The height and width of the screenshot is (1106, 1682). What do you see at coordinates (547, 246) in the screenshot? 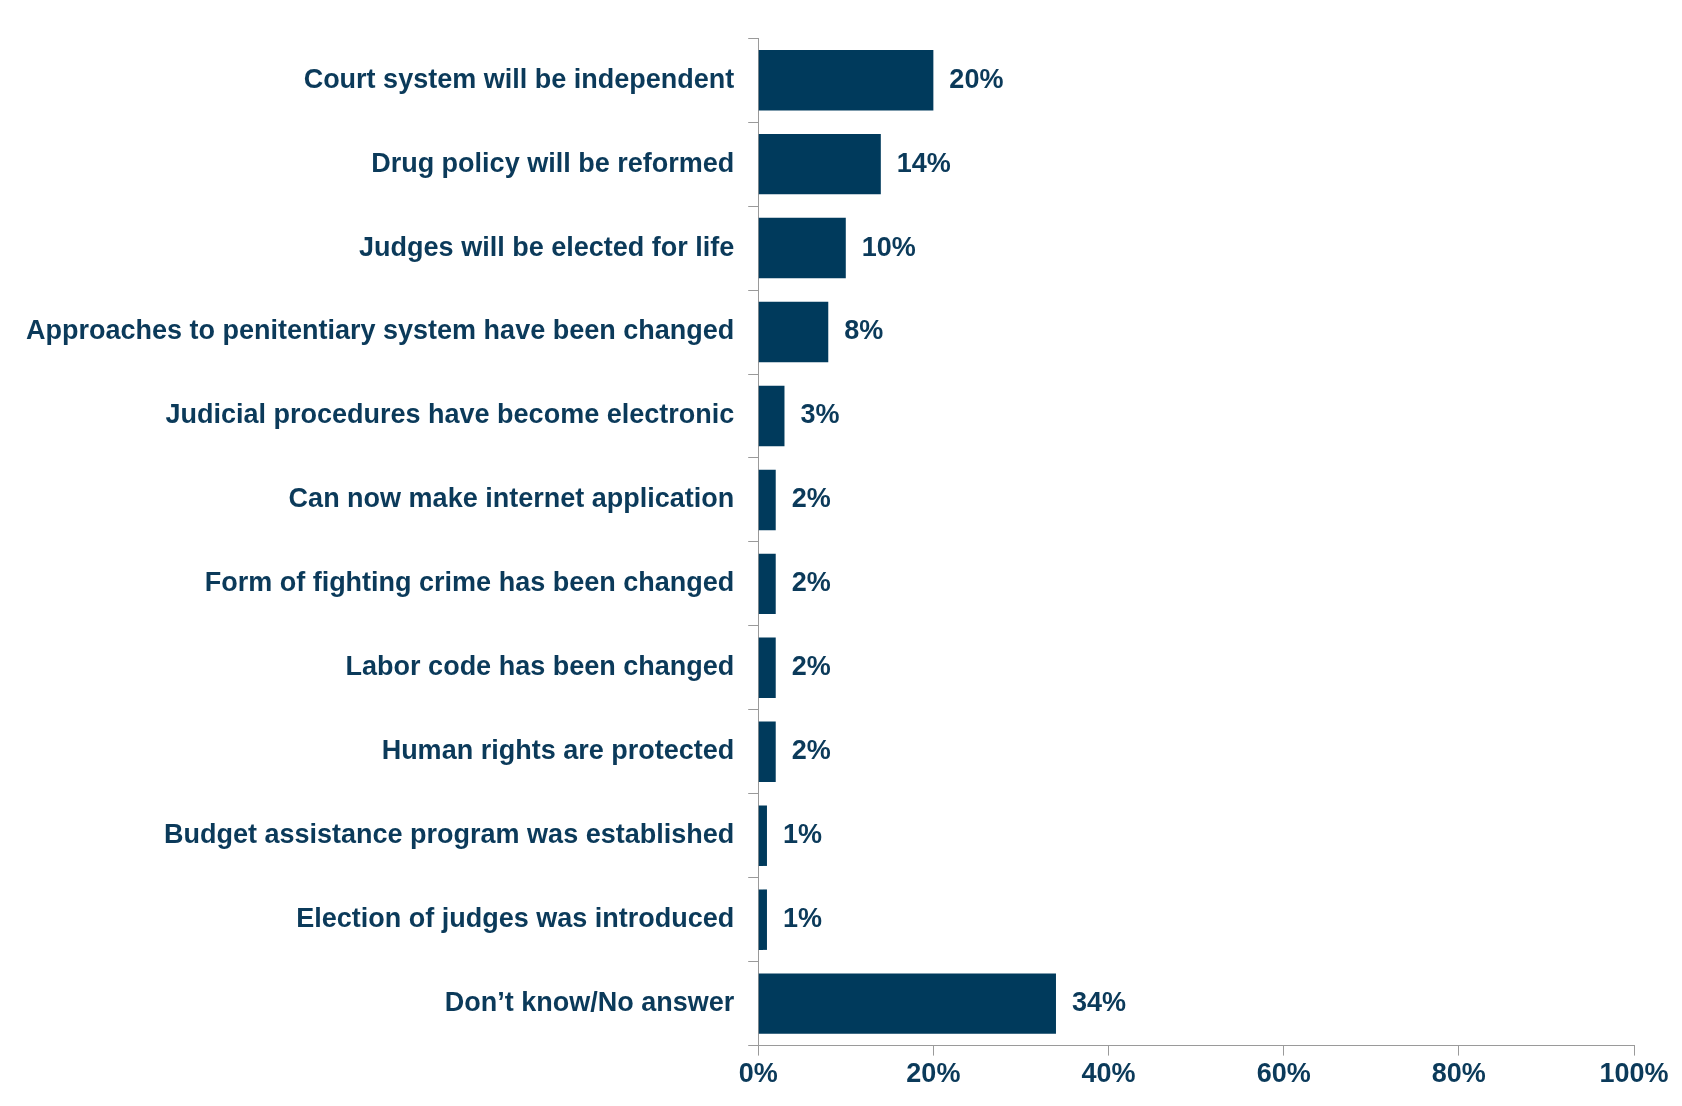
I see `y-tick-label: Judges will be elected for life` at bounding box center [547, 246].